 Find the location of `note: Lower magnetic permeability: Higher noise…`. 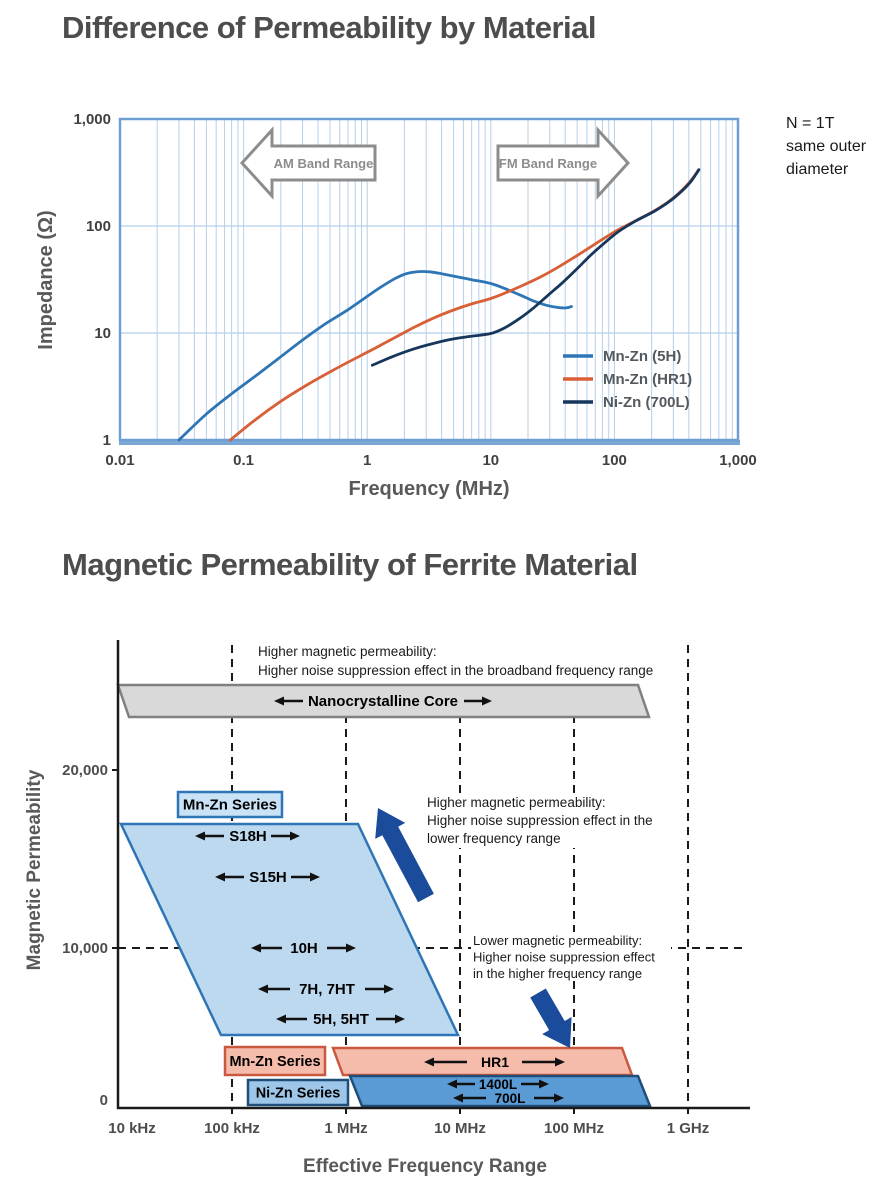

note: Lower magnetic permeability: Higher noise… is located at coordinates (571, 956).